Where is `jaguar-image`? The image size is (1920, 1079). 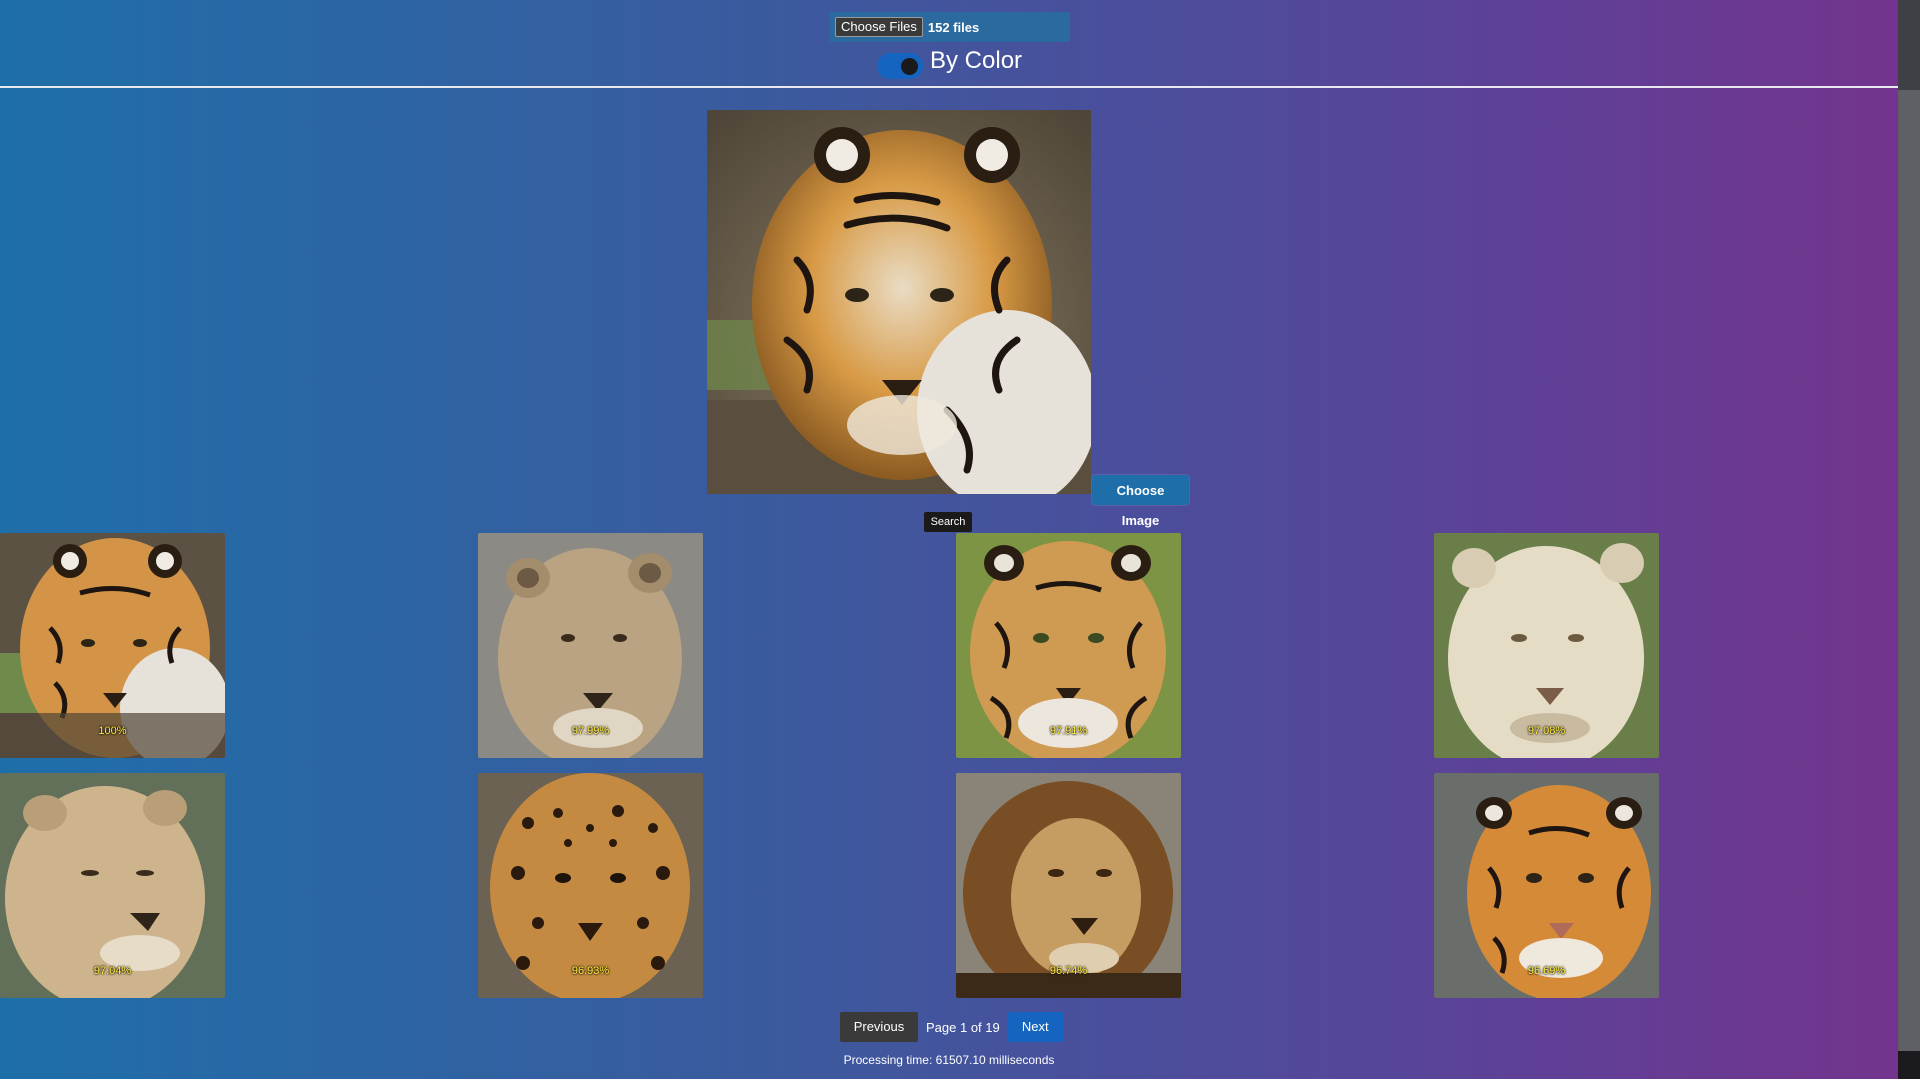 jaguar-image is located at coordinates (590, 885).